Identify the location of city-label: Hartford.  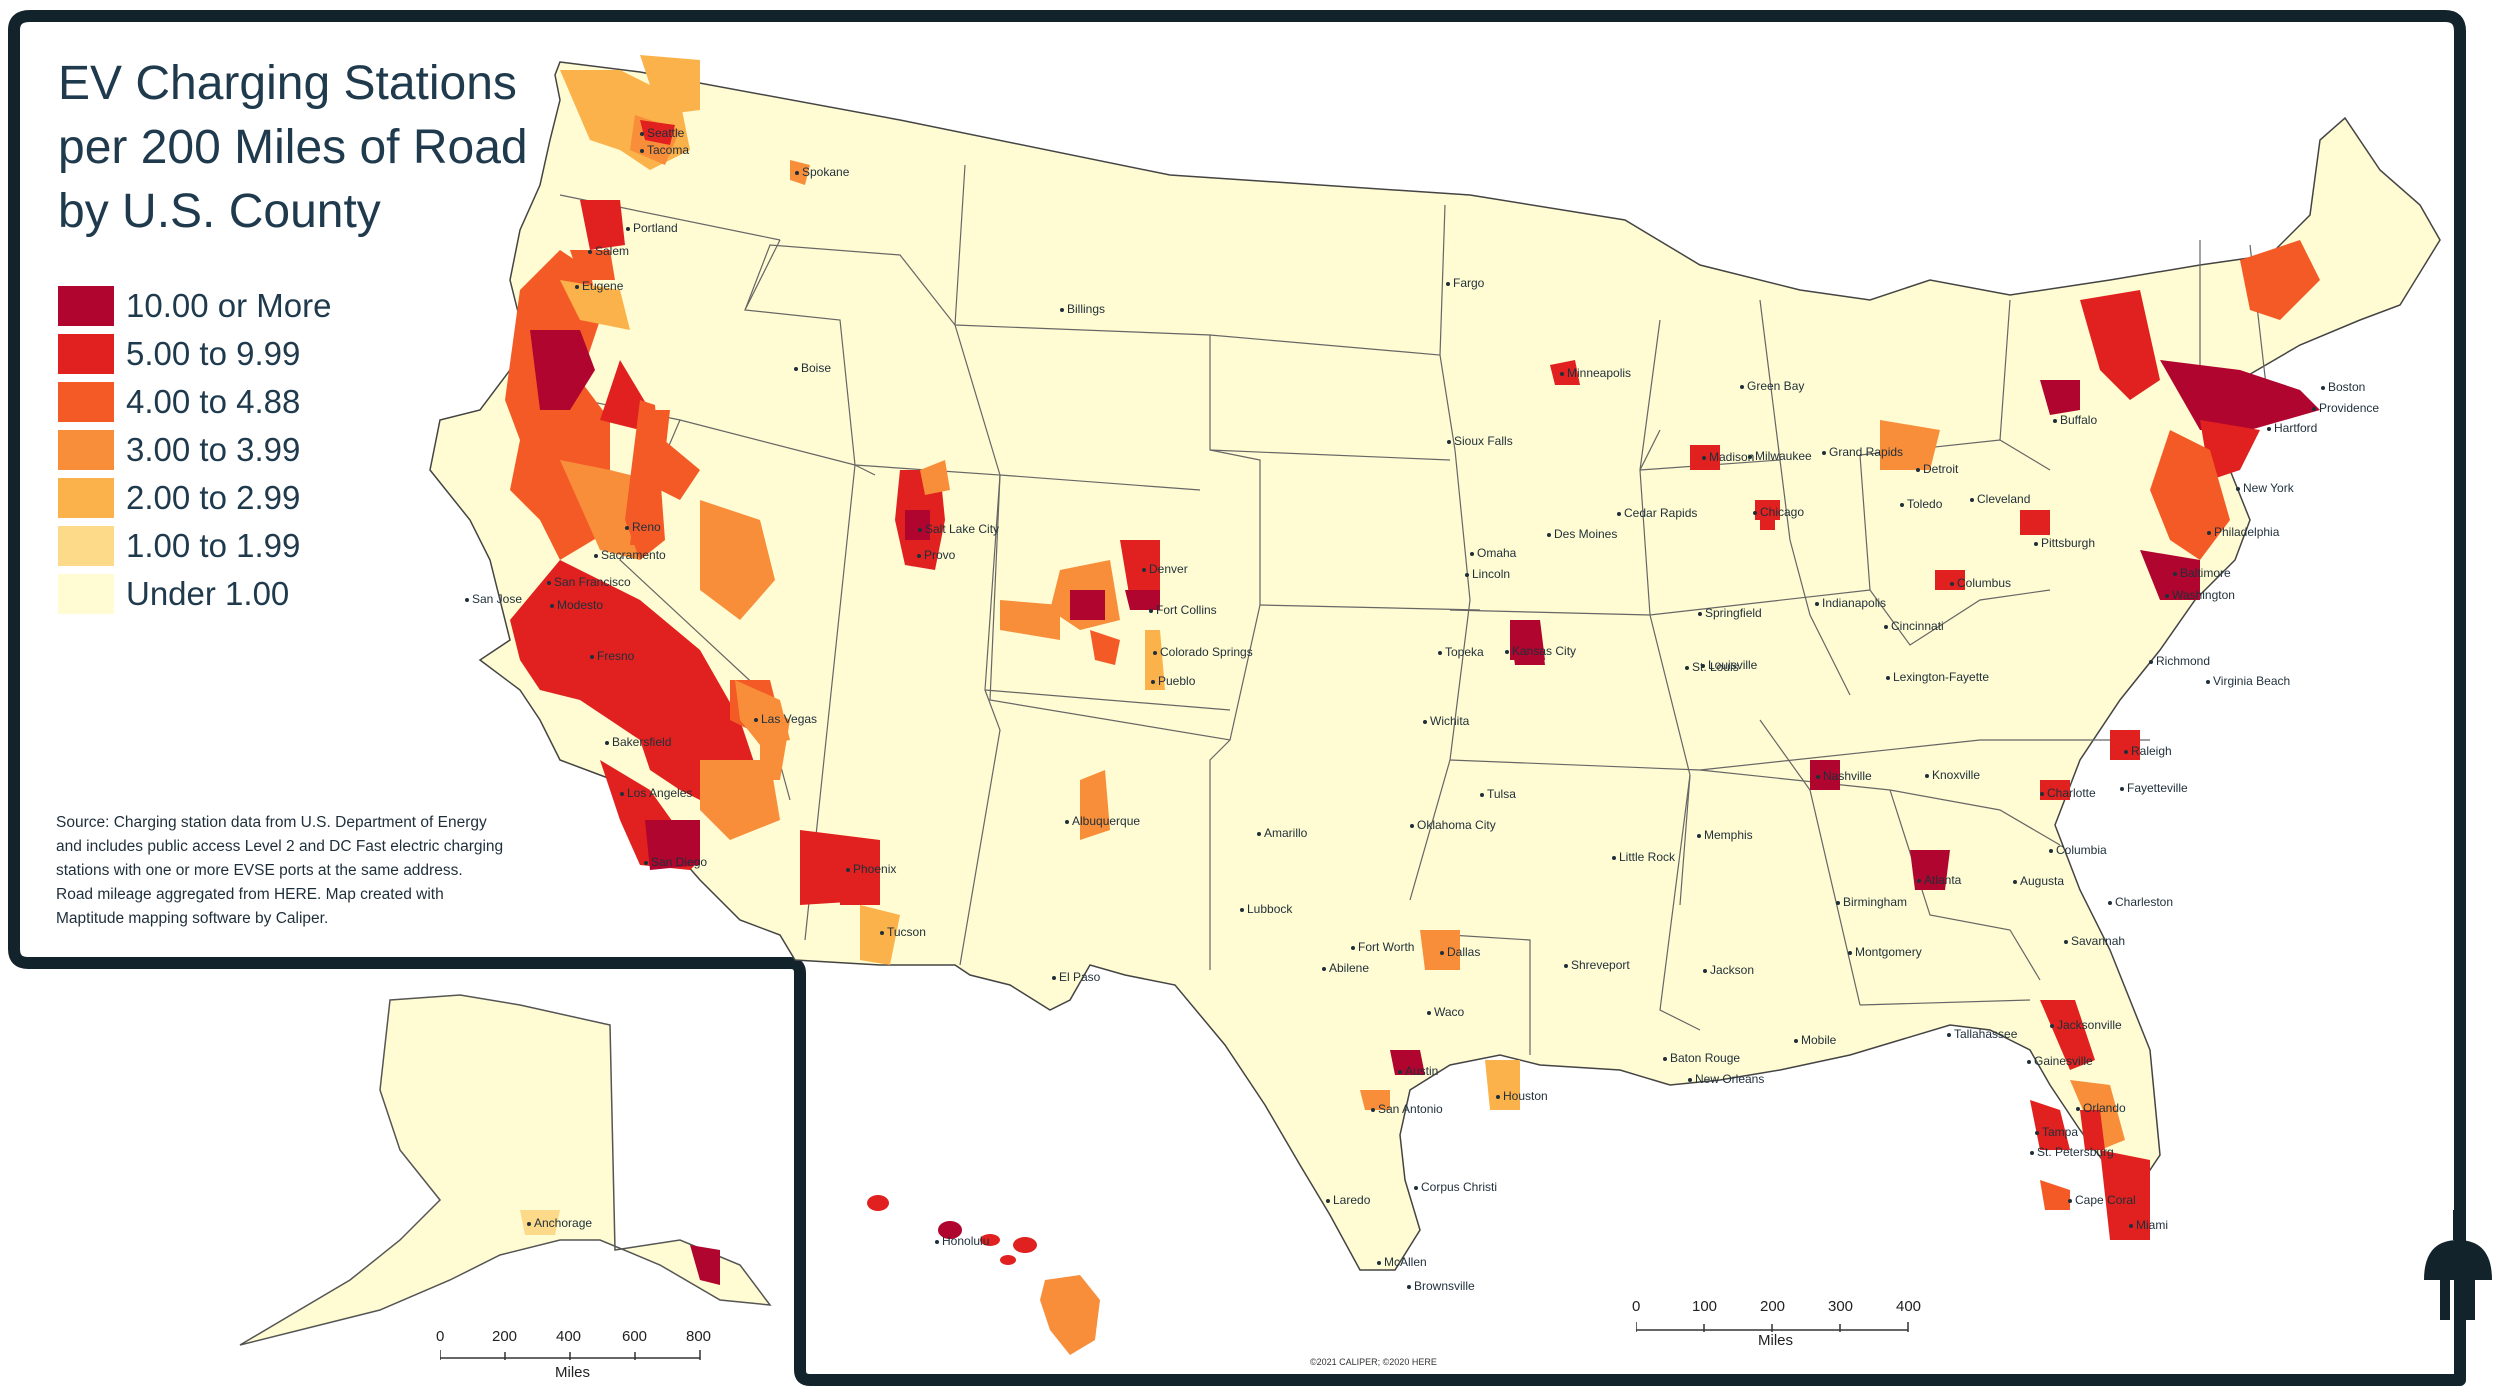
(2292, 428).